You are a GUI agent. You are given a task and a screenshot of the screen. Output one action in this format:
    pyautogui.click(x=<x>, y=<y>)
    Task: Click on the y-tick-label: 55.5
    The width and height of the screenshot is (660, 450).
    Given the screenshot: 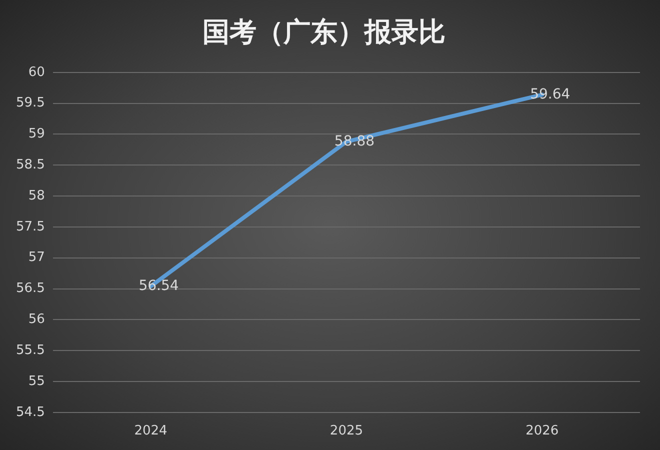 What is the action you would take?
    pyautogui.click(x=30, y=350)
    